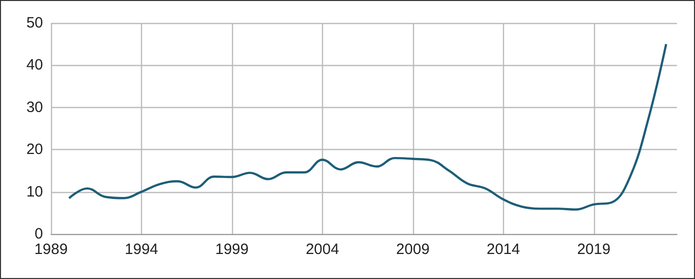 This screenshot has width=695, height=279. I want to click on y-tick-label: 50, so click(34, 23).